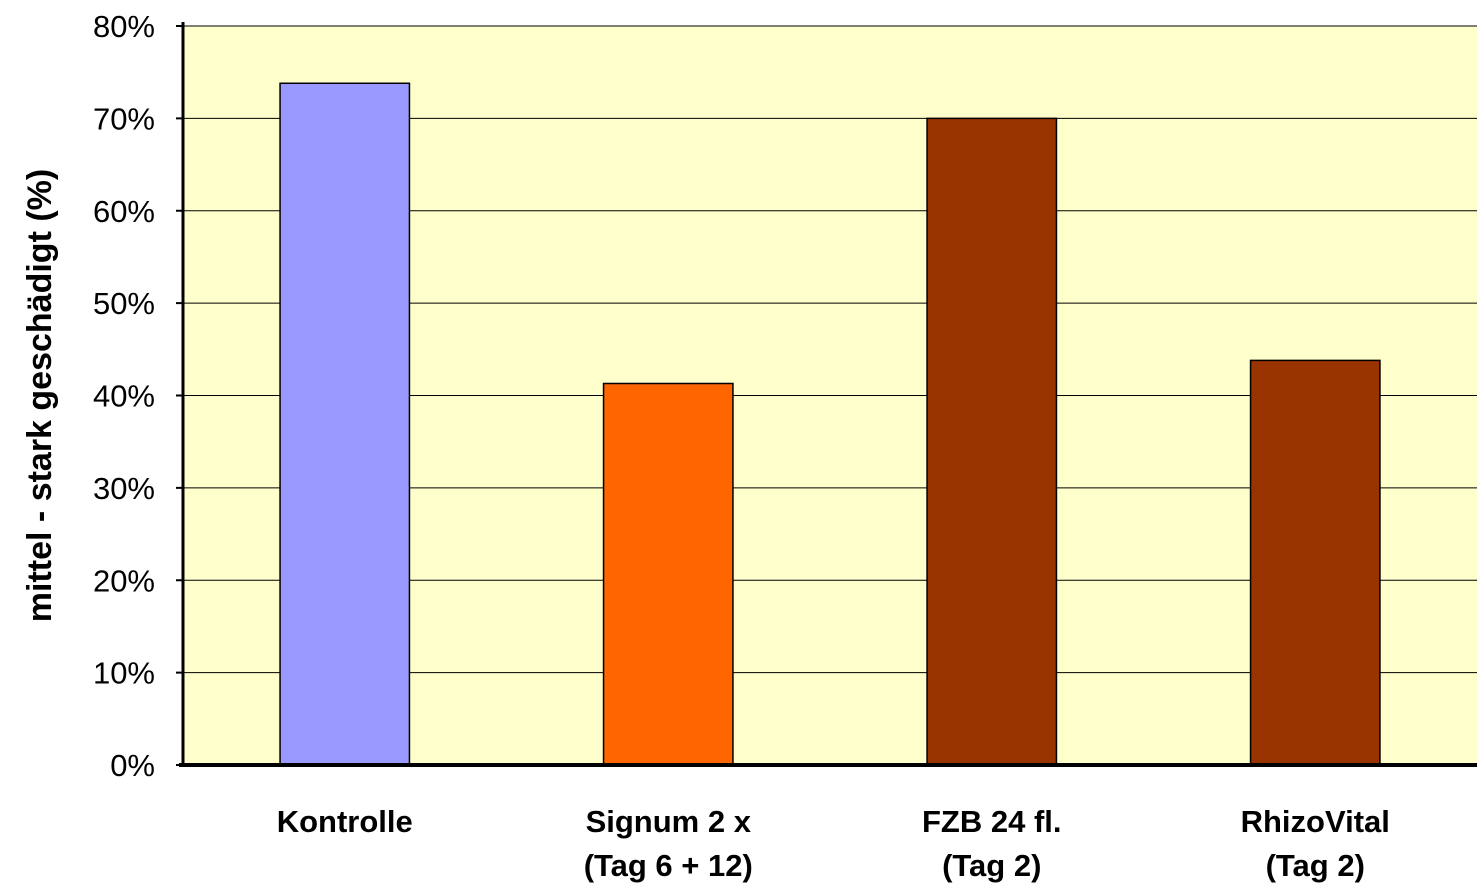 The width and height of the screenshot is (1477, 888). I want to click on y-tick-label: 30%, so click(124, 488).